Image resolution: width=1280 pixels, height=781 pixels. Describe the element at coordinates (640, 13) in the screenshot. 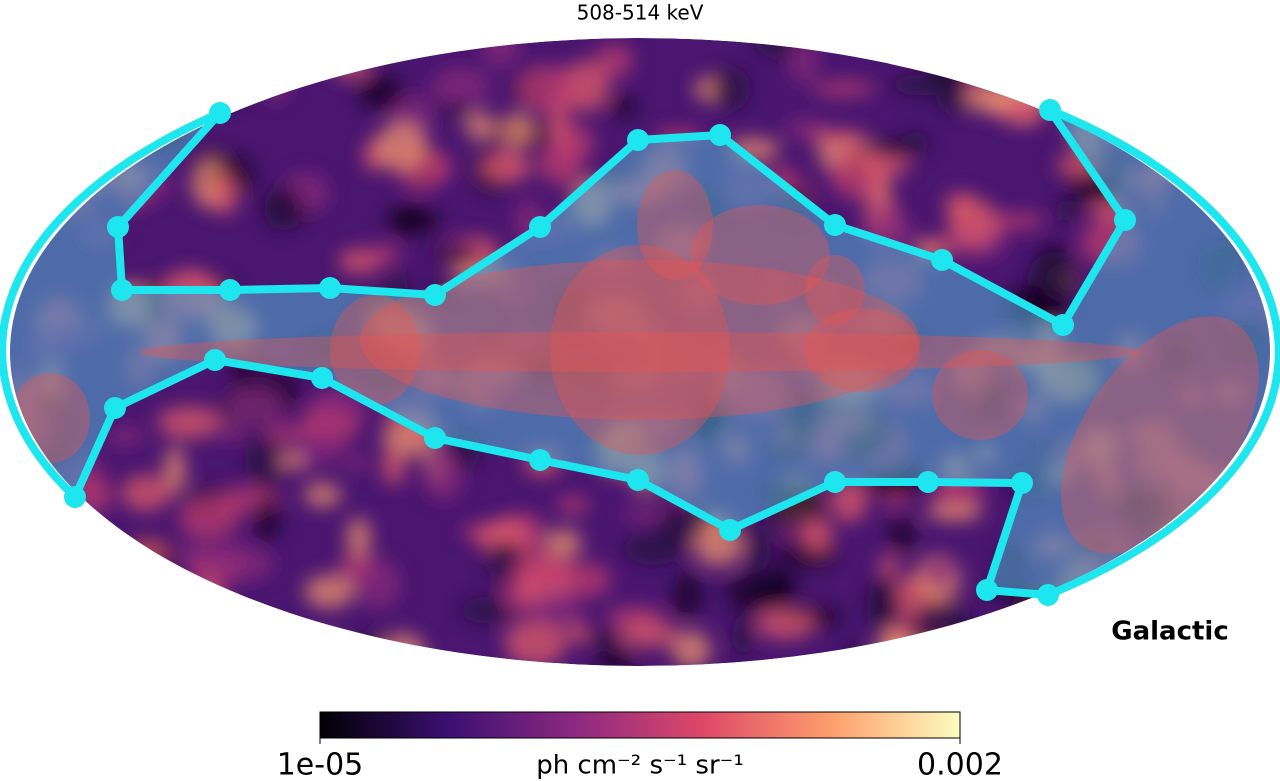

I see `map-title: 508-514 keV` at that location.